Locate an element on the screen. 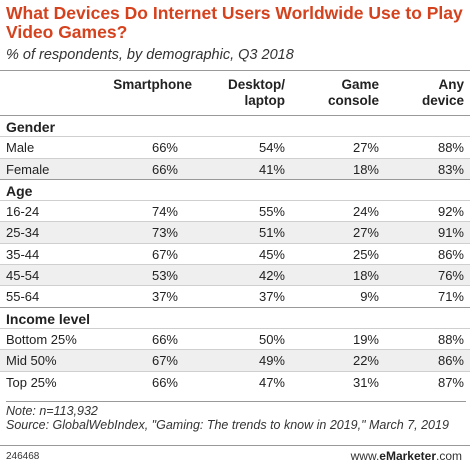 The image size is (470, 467). group-header-row: Age is located at coordinates (235, 189).